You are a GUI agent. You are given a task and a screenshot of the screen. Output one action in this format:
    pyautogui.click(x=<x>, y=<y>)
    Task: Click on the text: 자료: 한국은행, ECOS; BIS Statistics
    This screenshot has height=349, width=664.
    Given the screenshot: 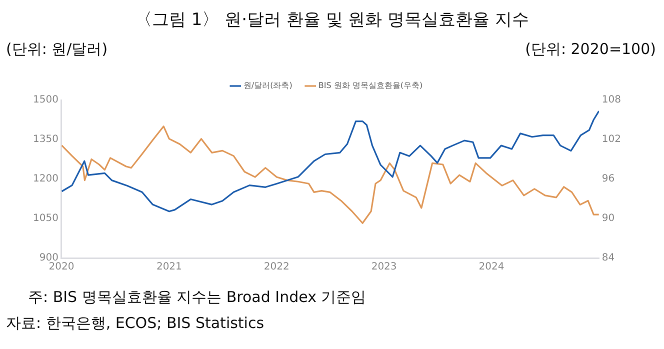 What is the action you would take?
    pyautogui.click(x=136, y=323)
    